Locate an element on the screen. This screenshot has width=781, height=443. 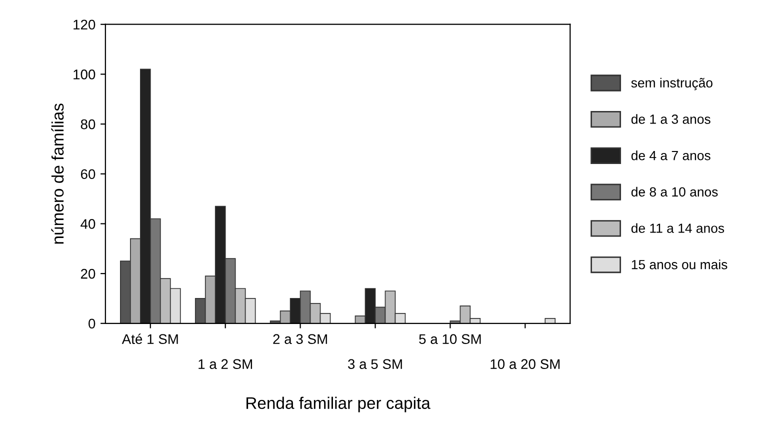
legend-label: de 4 a 7 anos is located at coordinates (670, 155).